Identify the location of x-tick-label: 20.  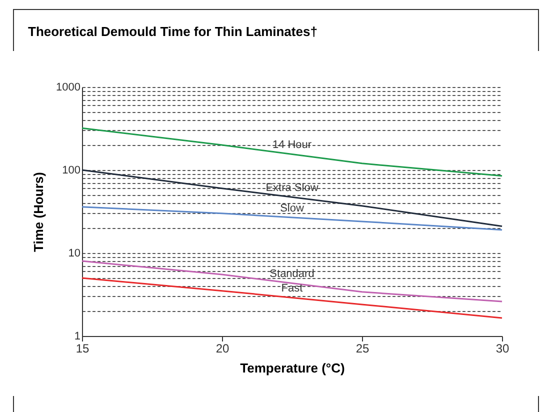
(223, 349).